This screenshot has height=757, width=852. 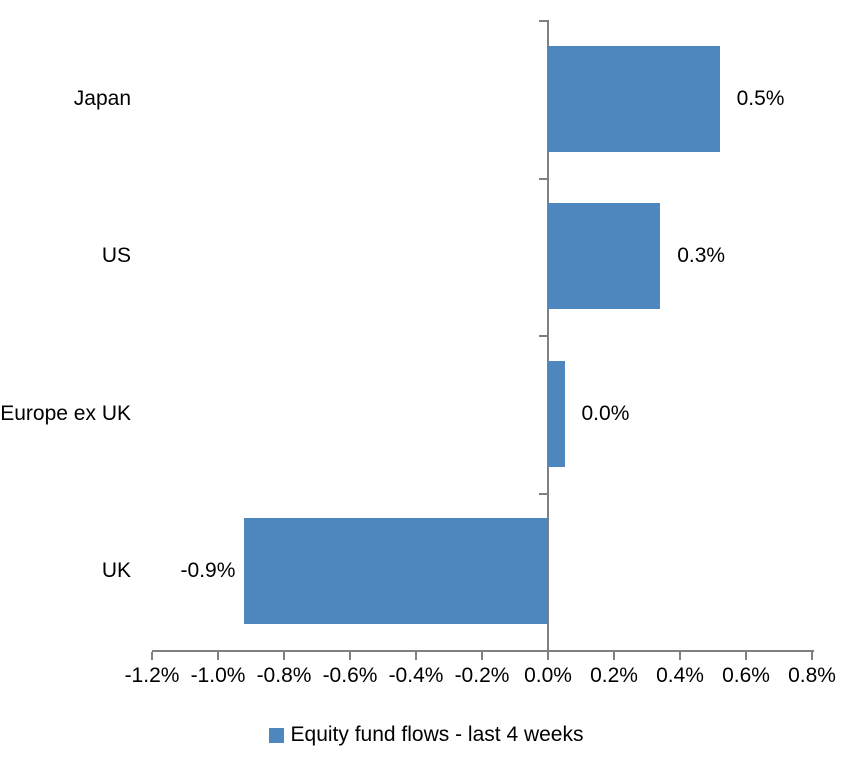 I want to click on x-tick-label: -0.2%, so click(x=482, y=675).